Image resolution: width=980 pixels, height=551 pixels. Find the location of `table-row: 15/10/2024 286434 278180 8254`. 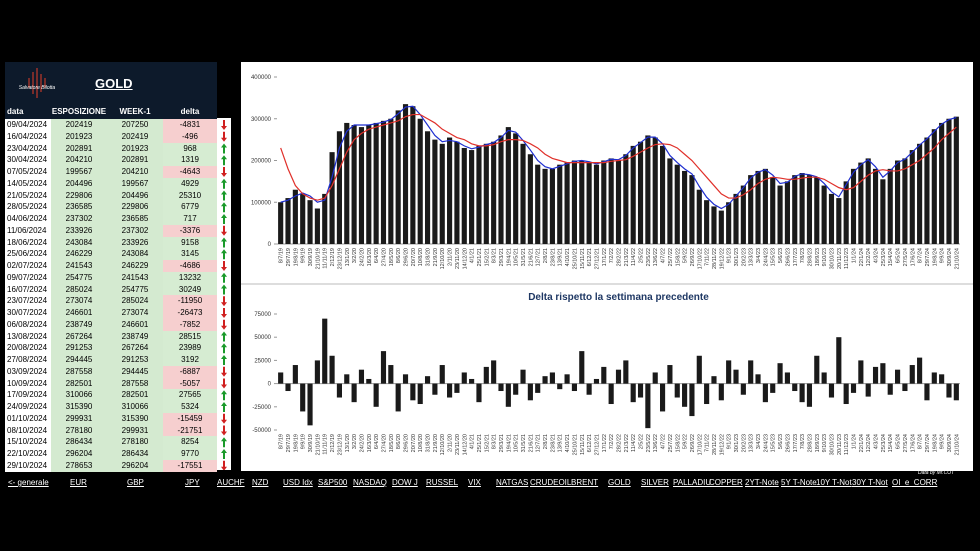

table-row: 15/10/2024 286434 278180 8254 is located at coordinates (111, 442).